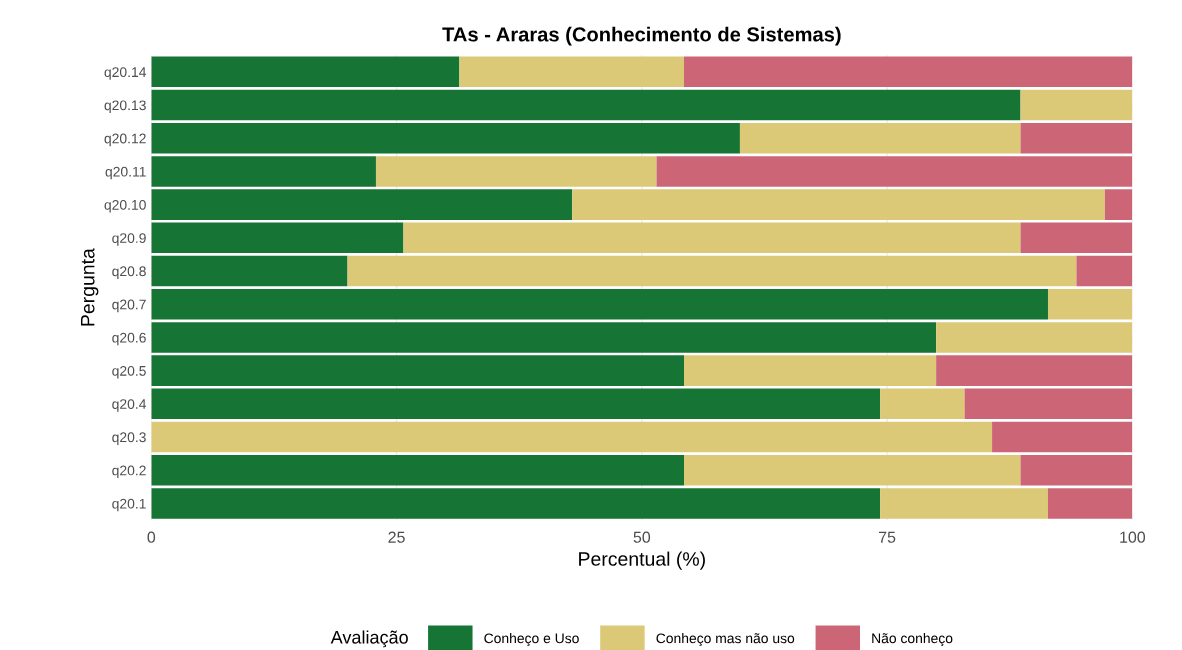 The height and width of the screenshot is (650, 1182). I want to click on y-tick-label: q20.6, so click(129, 339).